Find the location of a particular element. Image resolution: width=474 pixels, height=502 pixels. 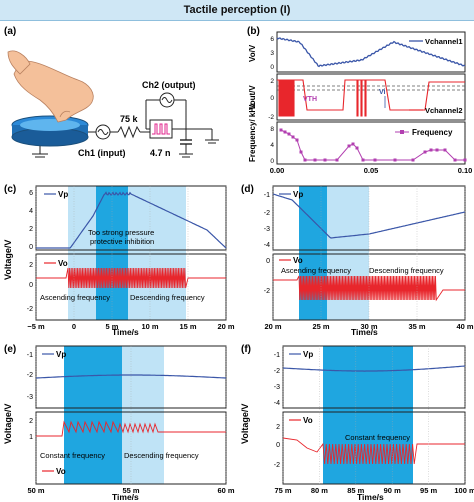

finger-nail-icon is located at coordinates (65, 114).